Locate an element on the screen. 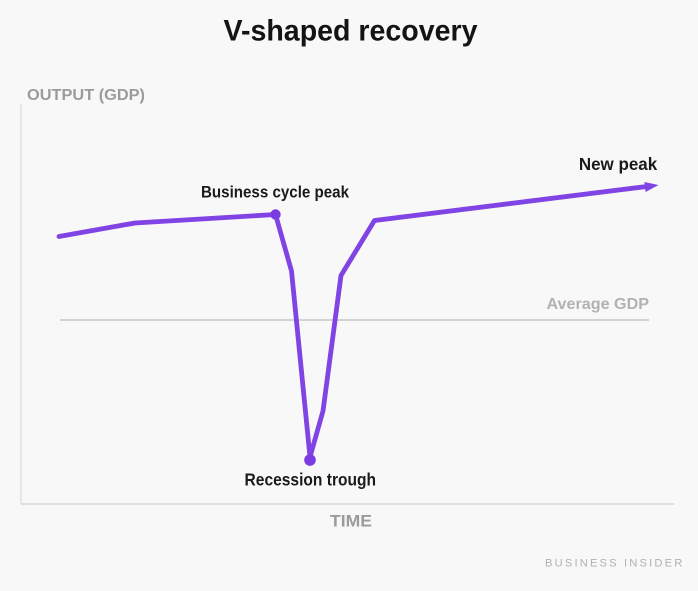  svg-text: New peak is located at coordinates (618, 164).